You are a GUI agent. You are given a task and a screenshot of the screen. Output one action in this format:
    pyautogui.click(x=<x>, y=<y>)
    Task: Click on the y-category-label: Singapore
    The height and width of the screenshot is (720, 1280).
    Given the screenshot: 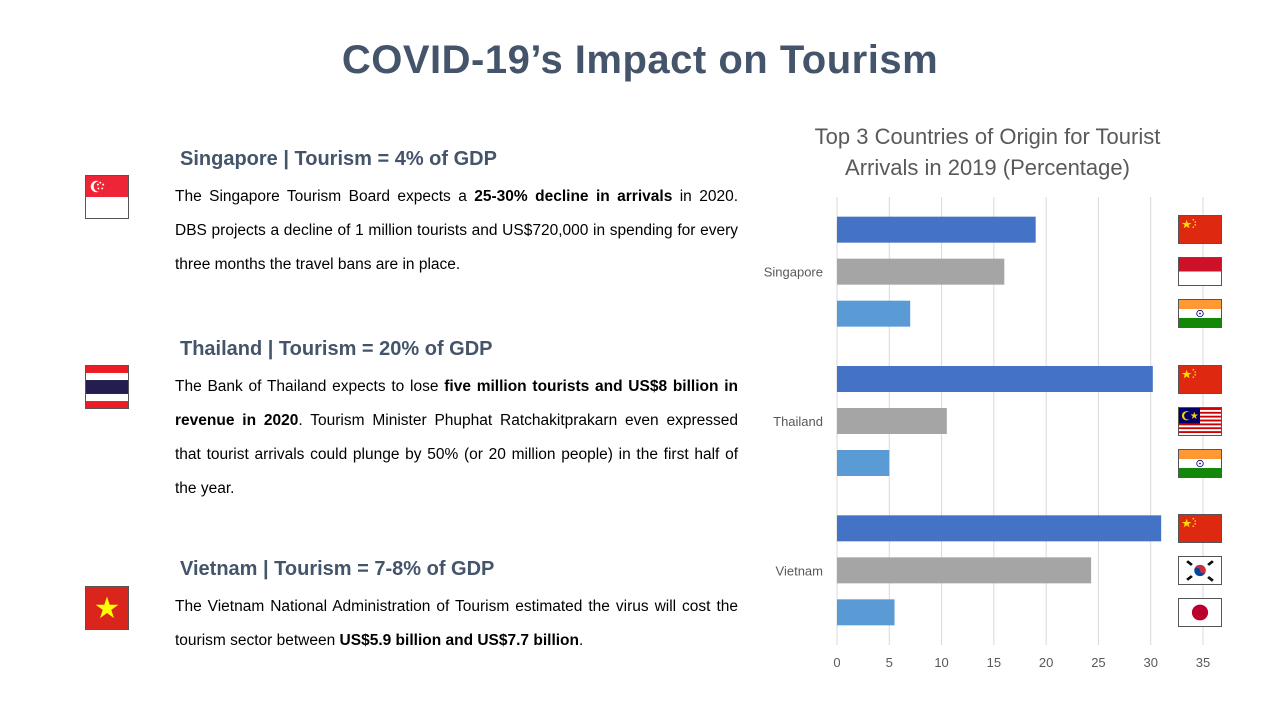 What is the action you would take?
    pyautogui.click(x=793, y=272)
    